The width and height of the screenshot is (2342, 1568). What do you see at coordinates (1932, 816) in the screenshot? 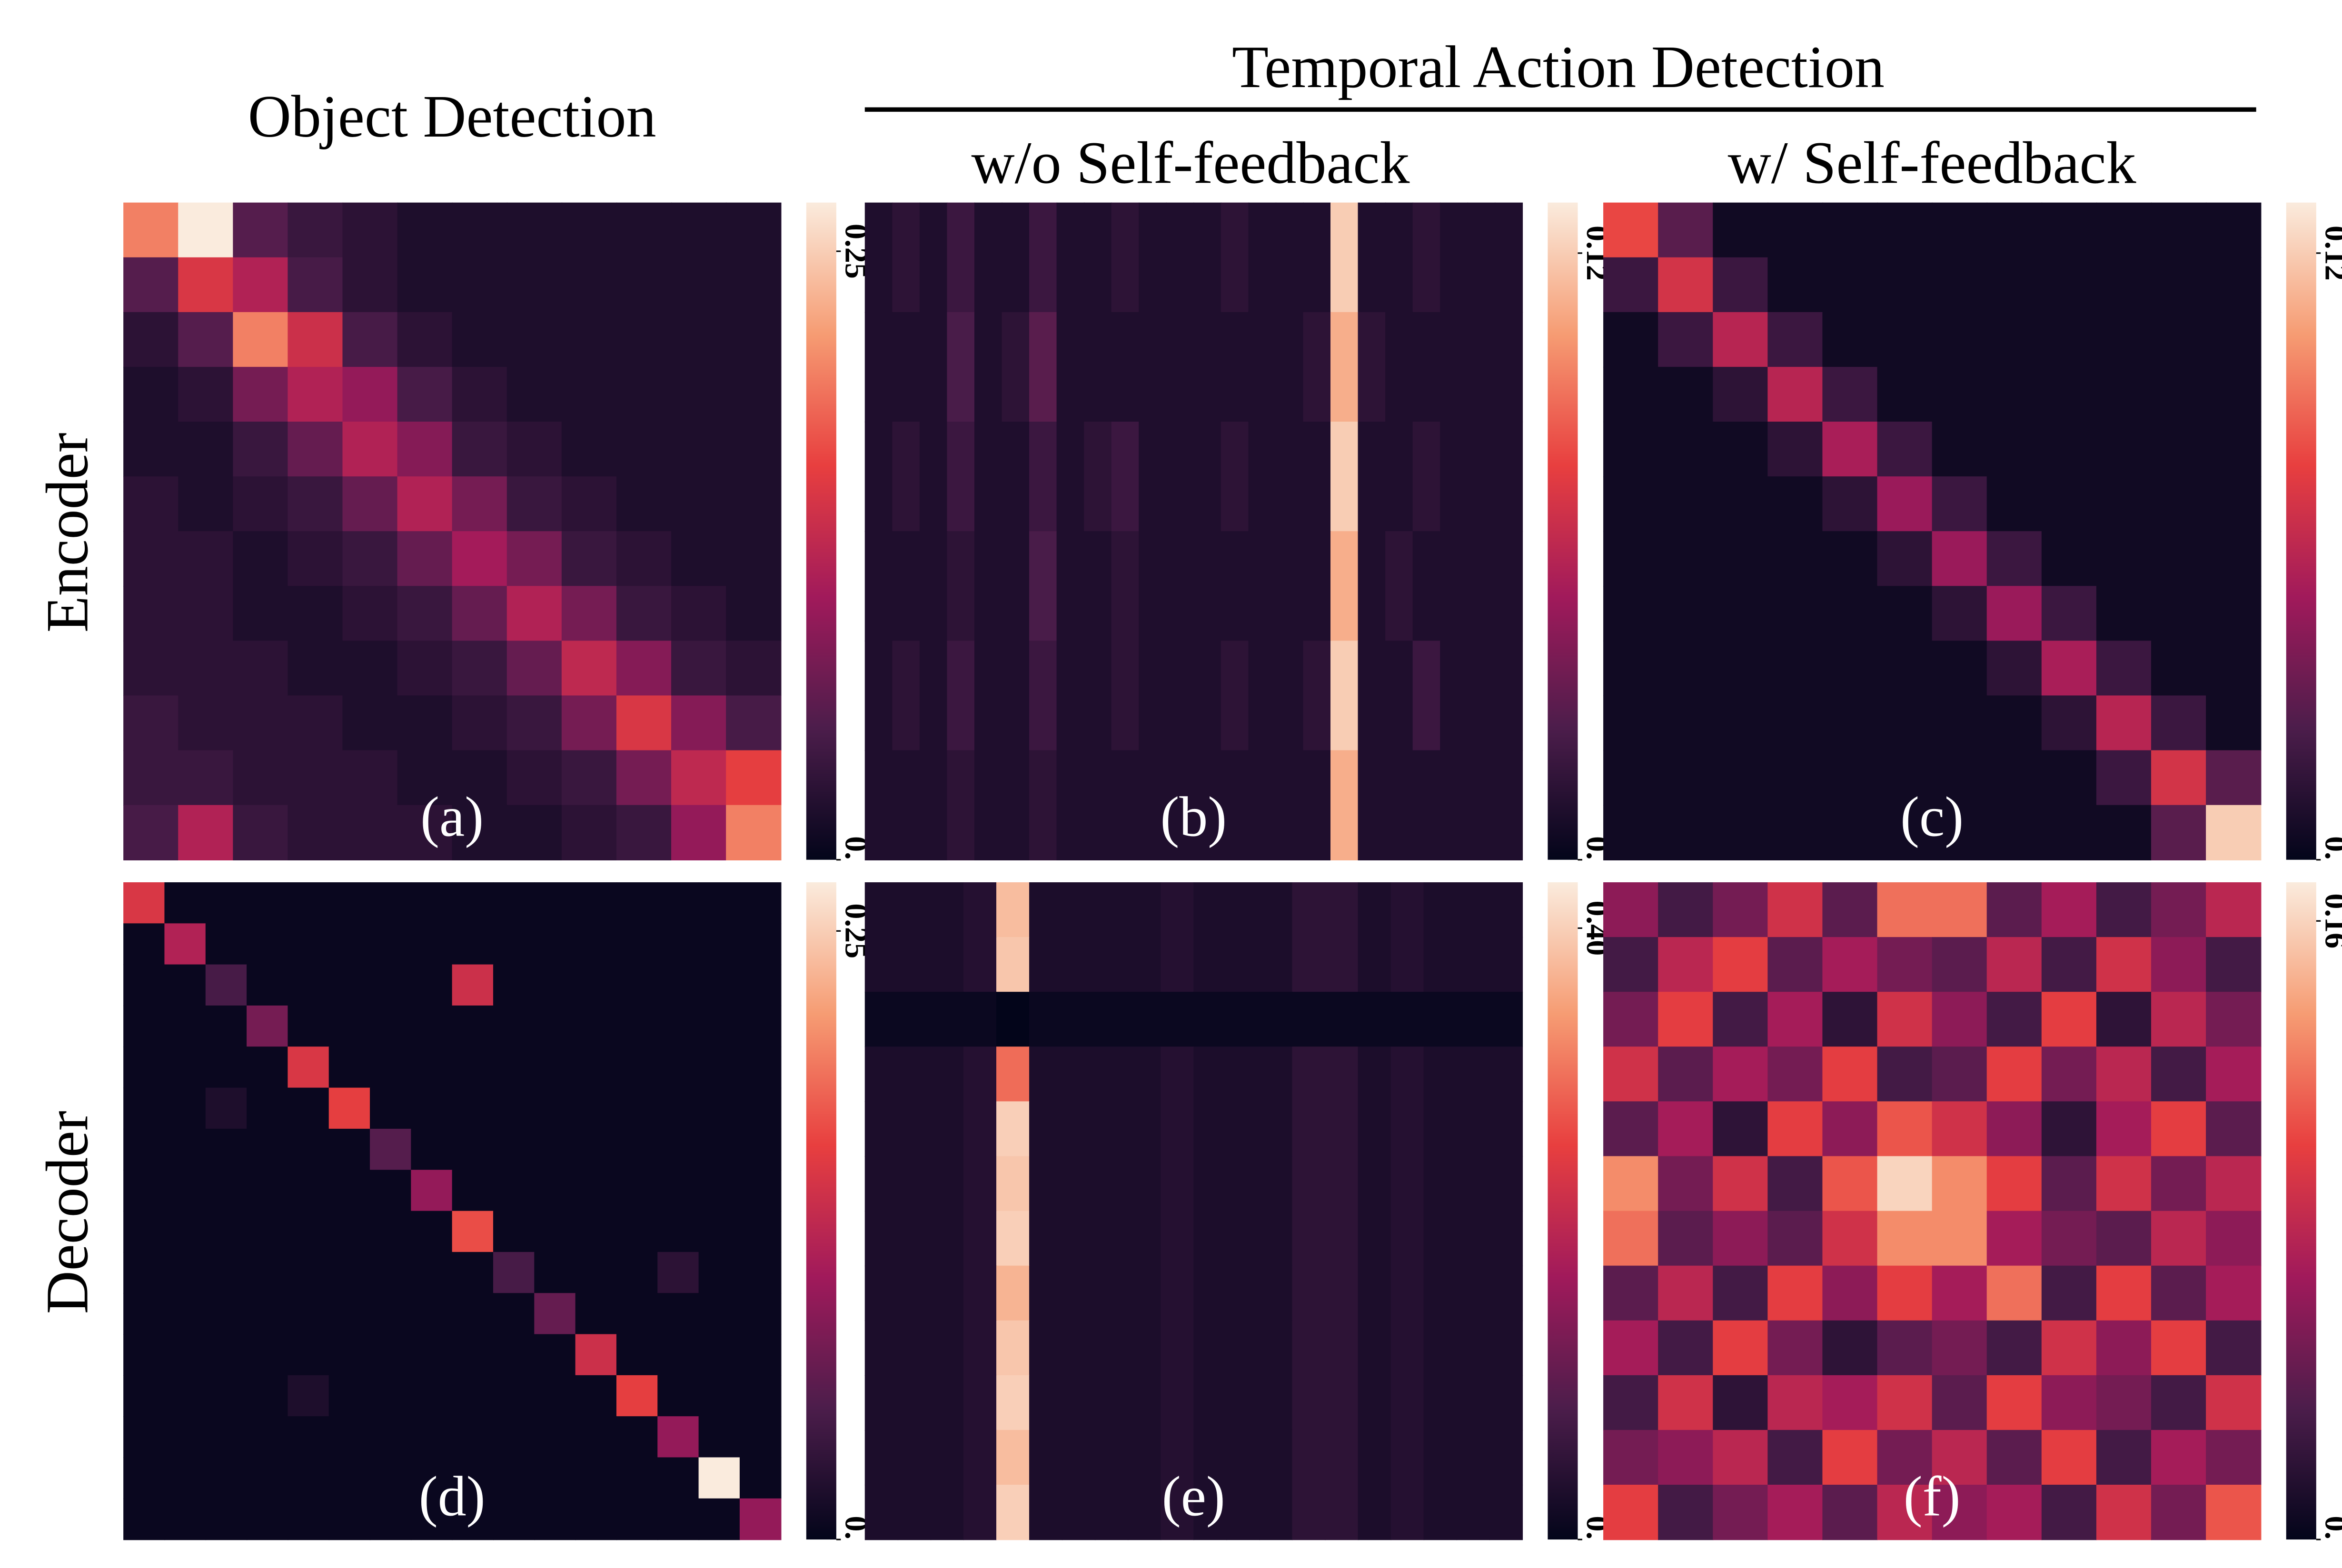
I see `panel-label: (c)` at bounding box center [1932, 816].